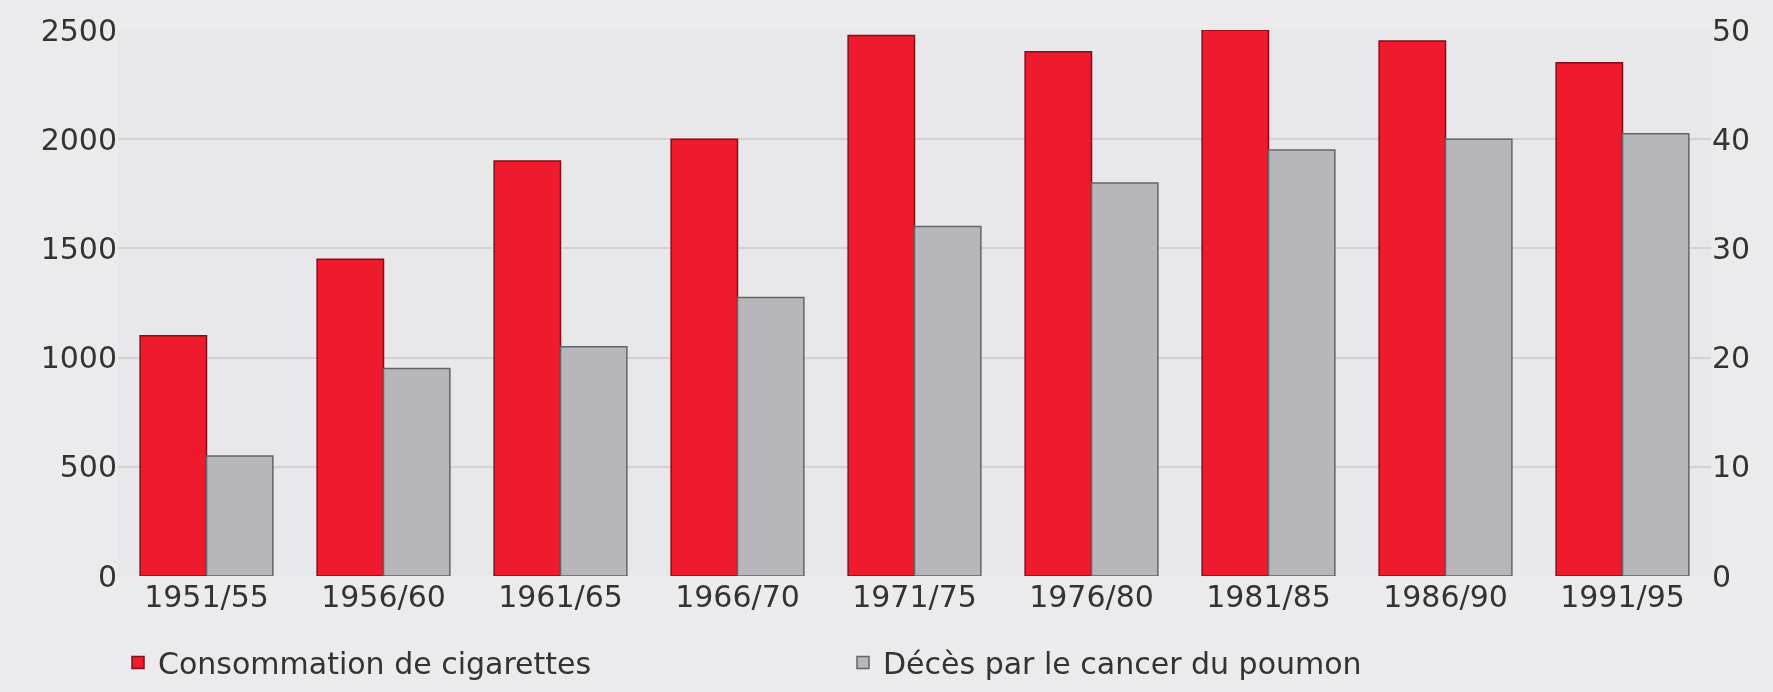 Image resolution: width=1773 pixels, height=692 pixels. Describe the element at coordinates (1622, 596) in the screenshot. I see `x-tick-label: 1991/95` at that location.